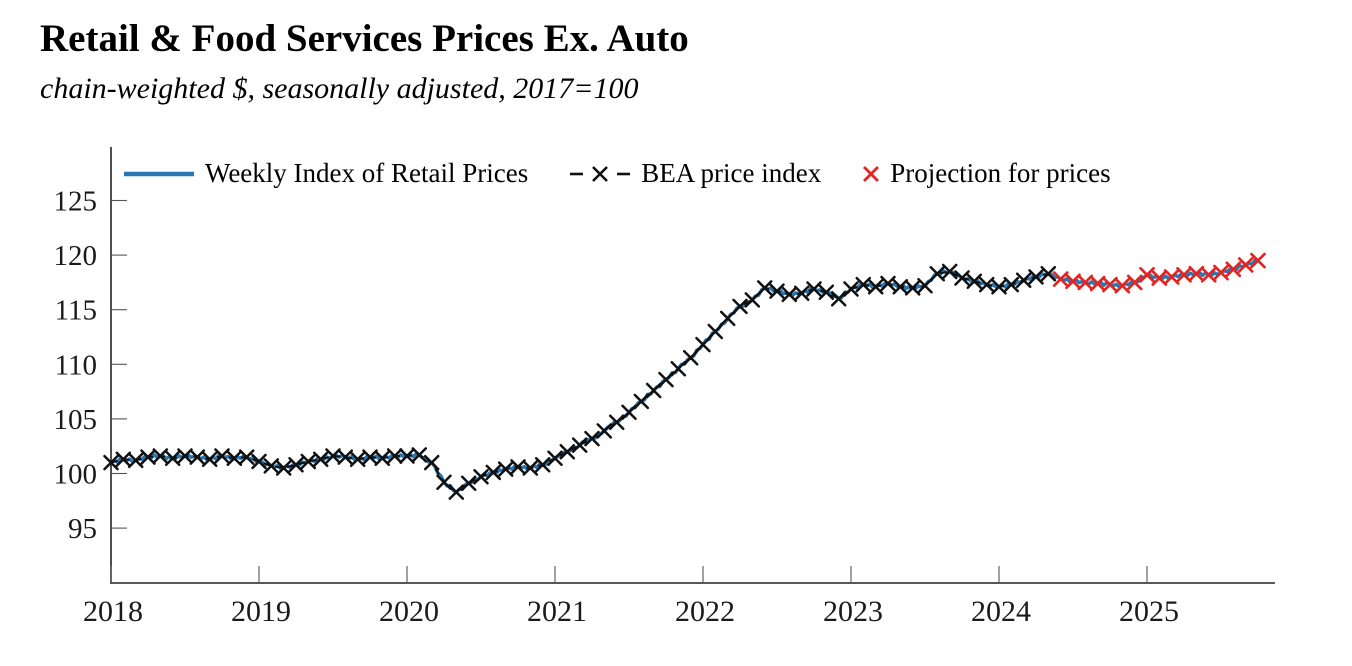 Image resolution: width=1352 pixels, height=666 pixels. I want to click on red-x-swatch-icon, so click(871, 173).